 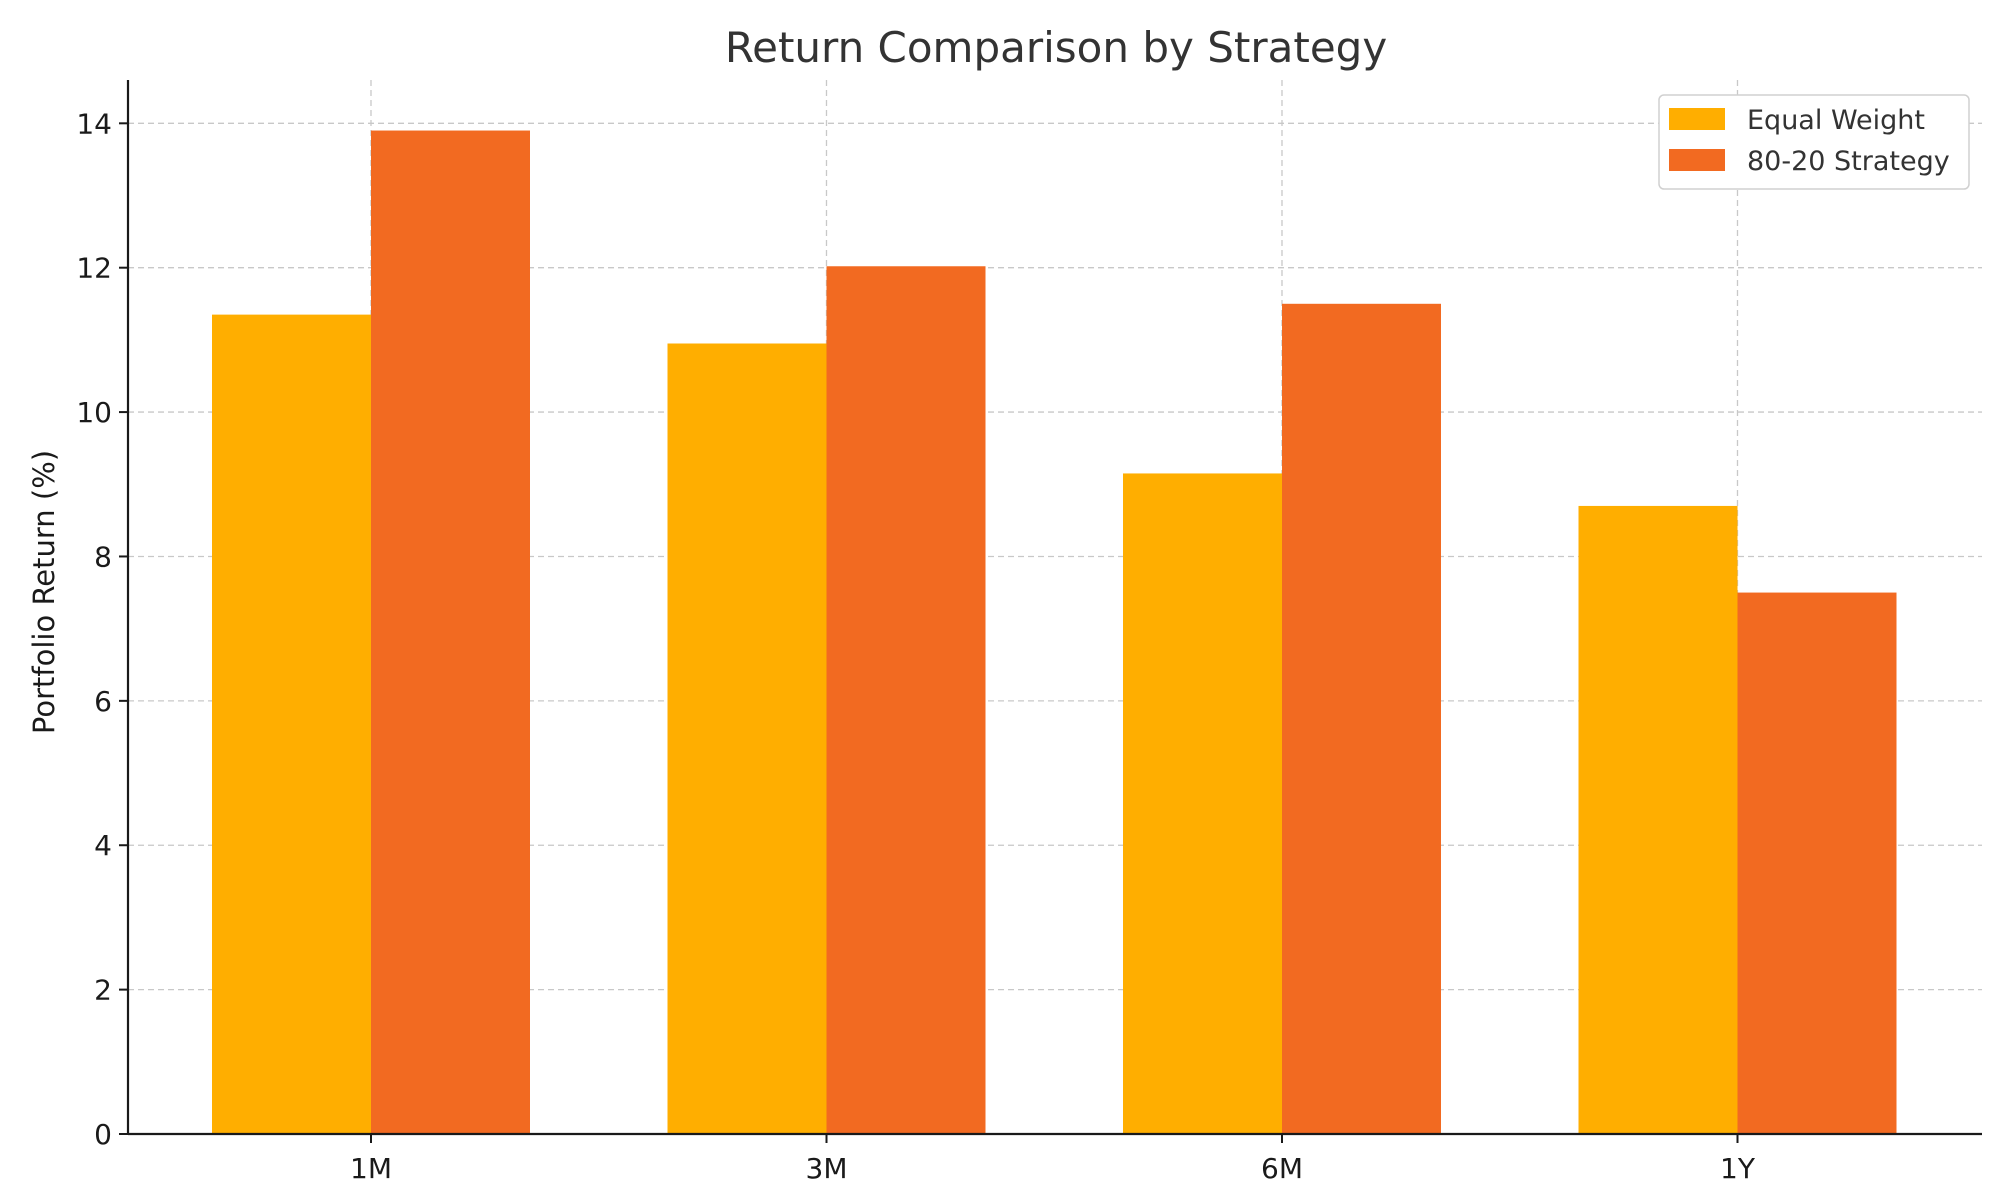 I want to click on x-tick-label: 1M, so click(x=371, y=1168).